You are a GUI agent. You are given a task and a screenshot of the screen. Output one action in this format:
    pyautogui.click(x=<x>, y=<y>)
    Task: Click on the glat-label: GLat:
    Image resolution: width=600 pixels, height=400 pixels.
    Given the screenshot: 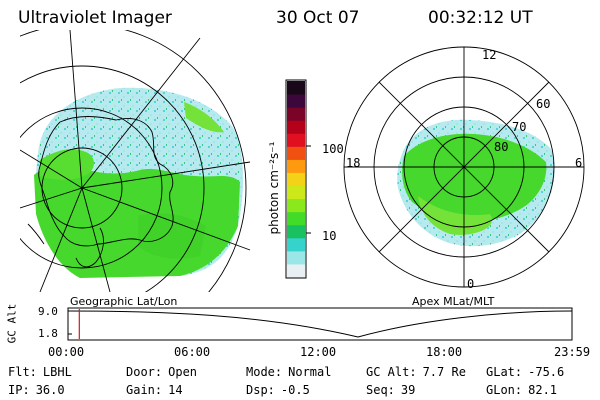 What is the action you would take?
    pyautogui.click(x=504, y=372)
    